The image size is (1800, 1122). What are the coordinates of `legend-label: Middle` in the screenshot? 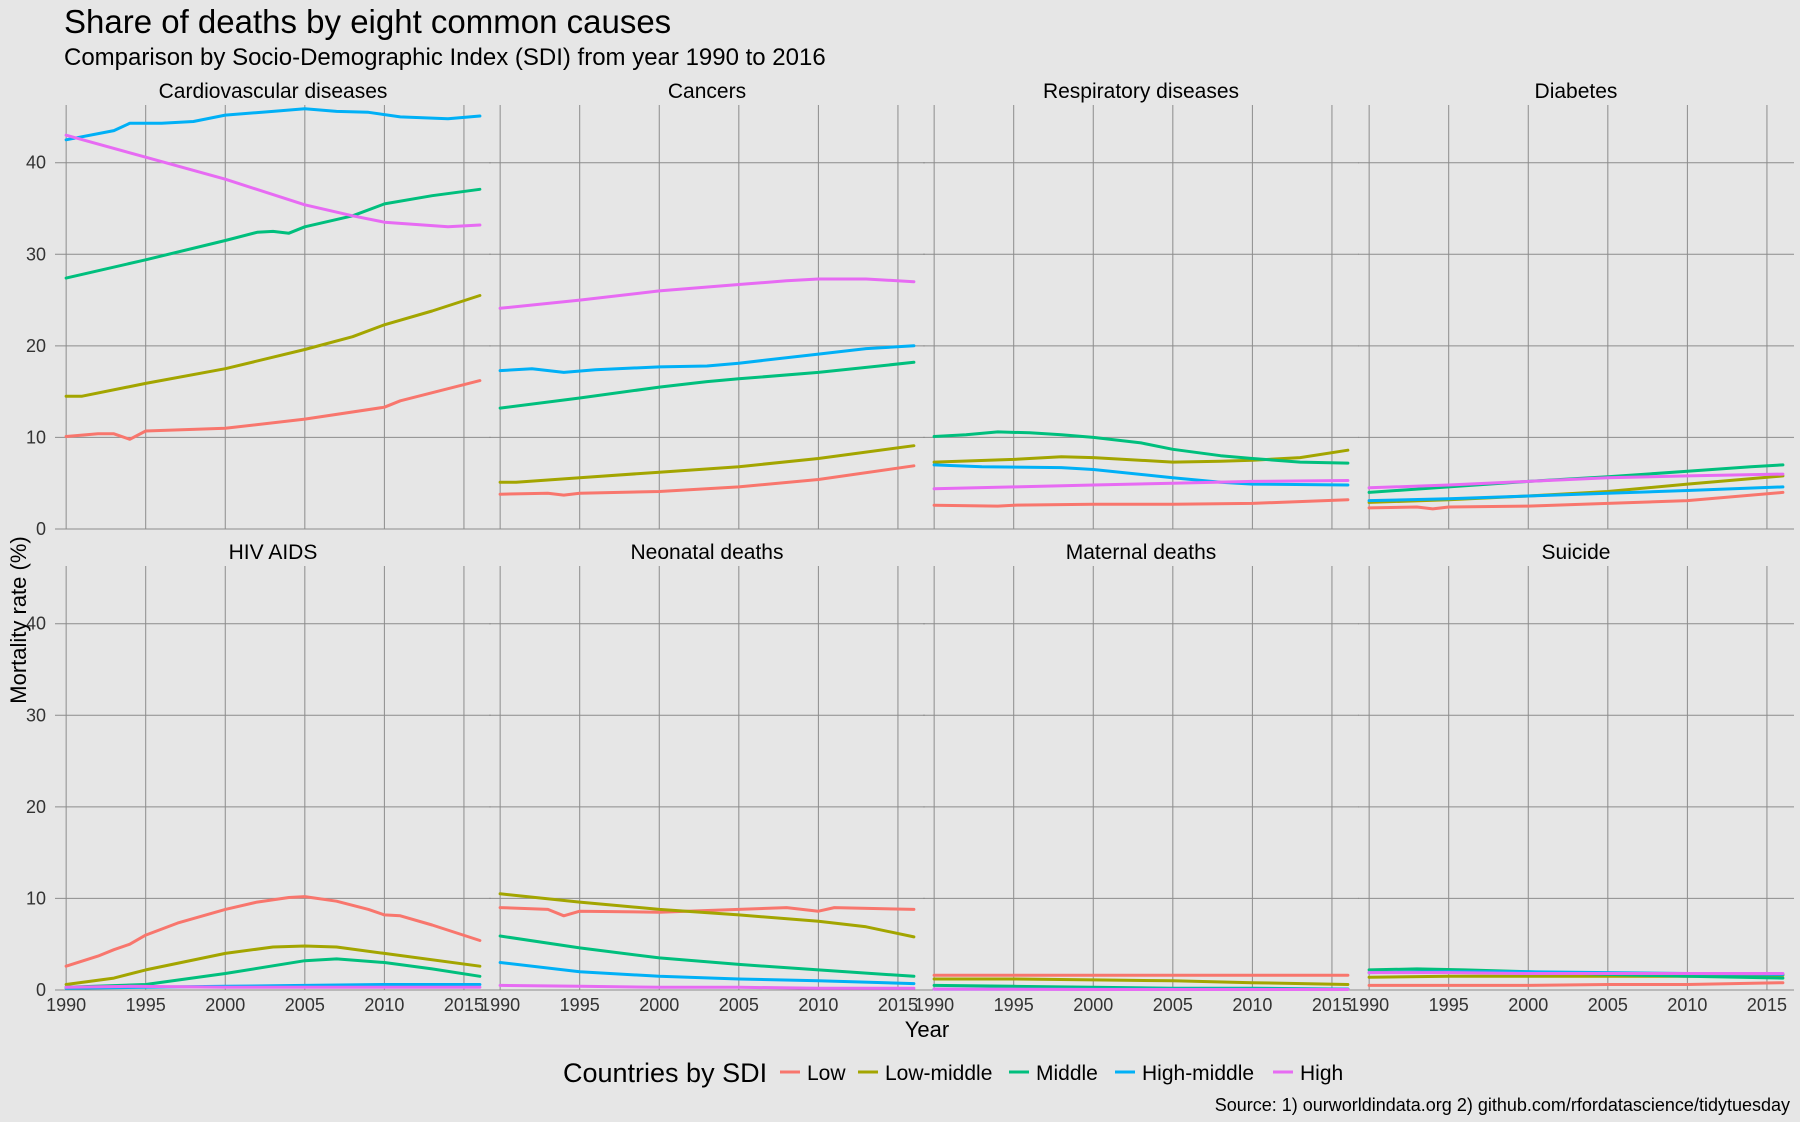 It's located at (1067, 1073).